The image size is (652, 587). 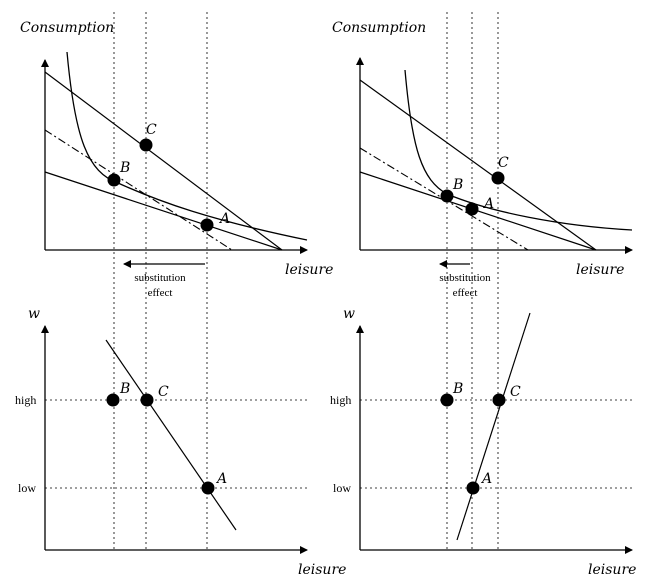 What do you see at coordinates (163, 211) in the screenshot?
I see `budget-line-low-wage` at bounding box center [163, 211].